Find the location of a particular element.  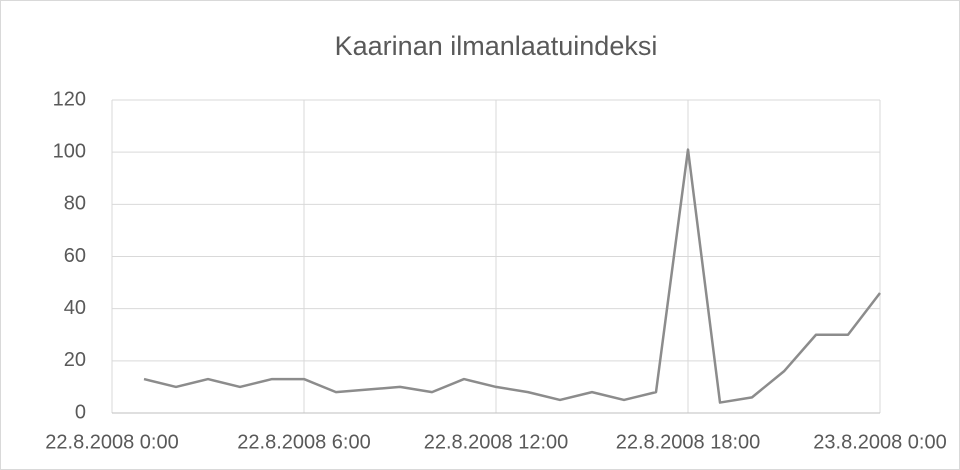

y-tick-label: 20 is located at coordinates (75, 360).